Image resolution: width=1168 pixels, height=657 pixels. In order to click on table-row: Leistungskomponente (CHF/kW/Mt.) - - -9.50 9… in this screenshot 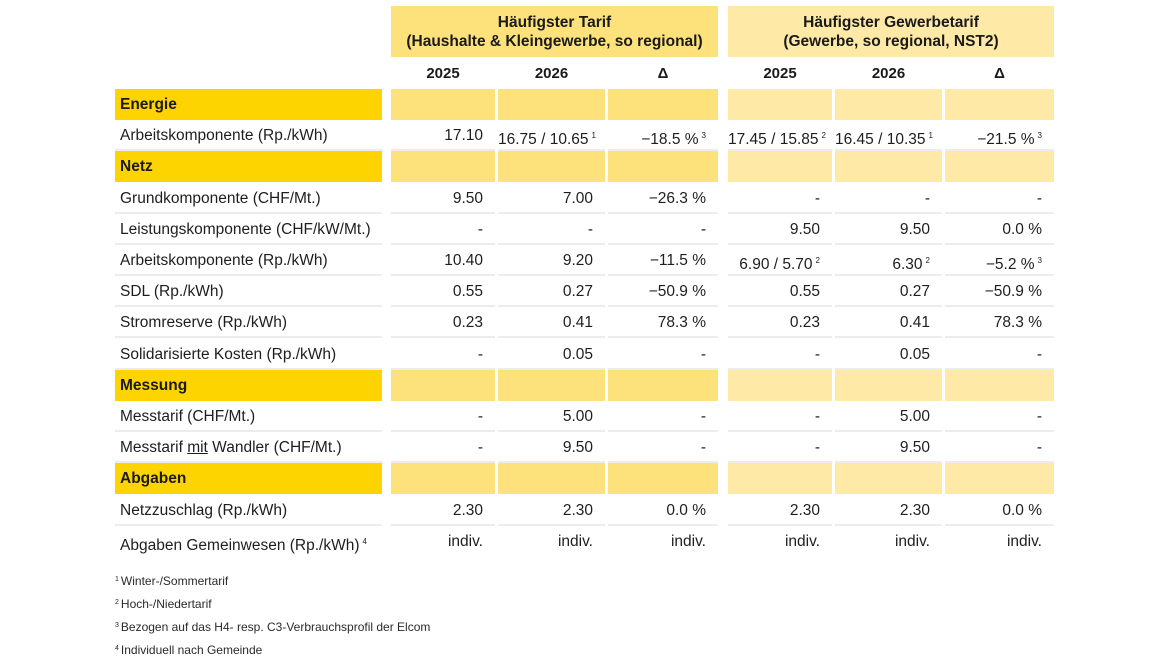, I will do `click(584, 229)`.